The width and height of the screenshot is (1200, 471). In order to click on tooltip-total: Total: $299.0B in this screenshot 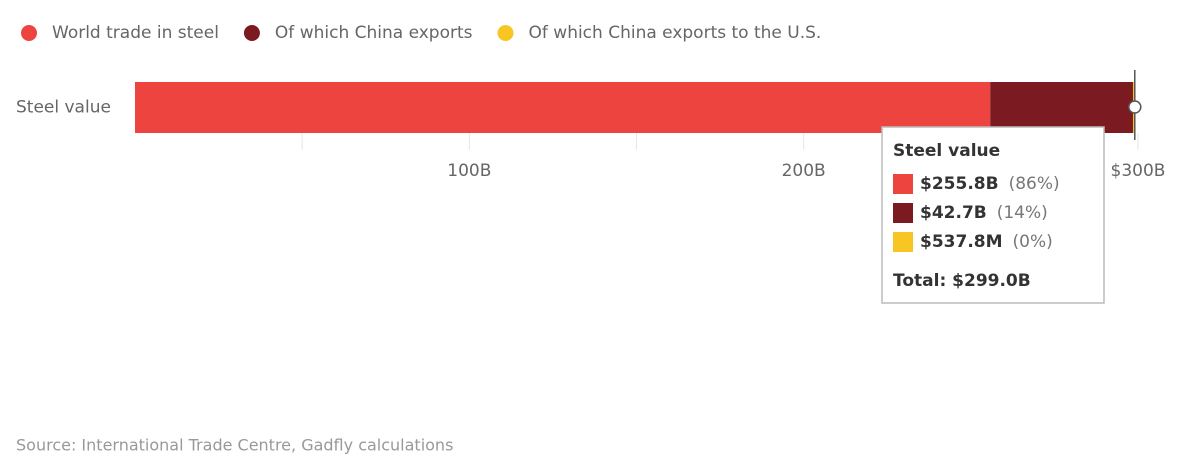, I will do `click(962, 281)`.